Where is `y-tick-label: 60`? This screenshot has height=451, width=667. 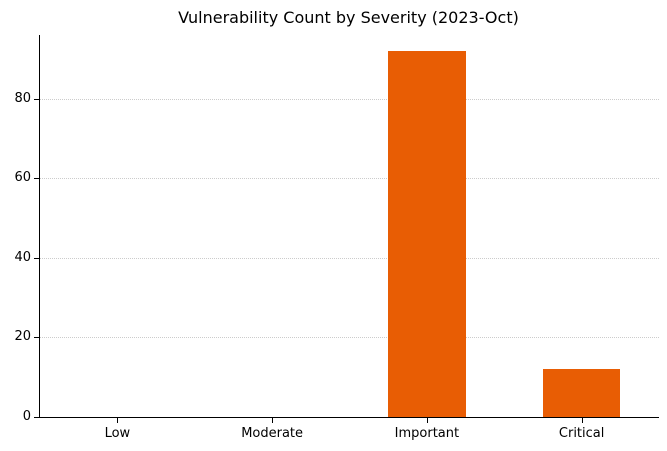
y-tick-label: 60 is located at coordinates (22, 178).